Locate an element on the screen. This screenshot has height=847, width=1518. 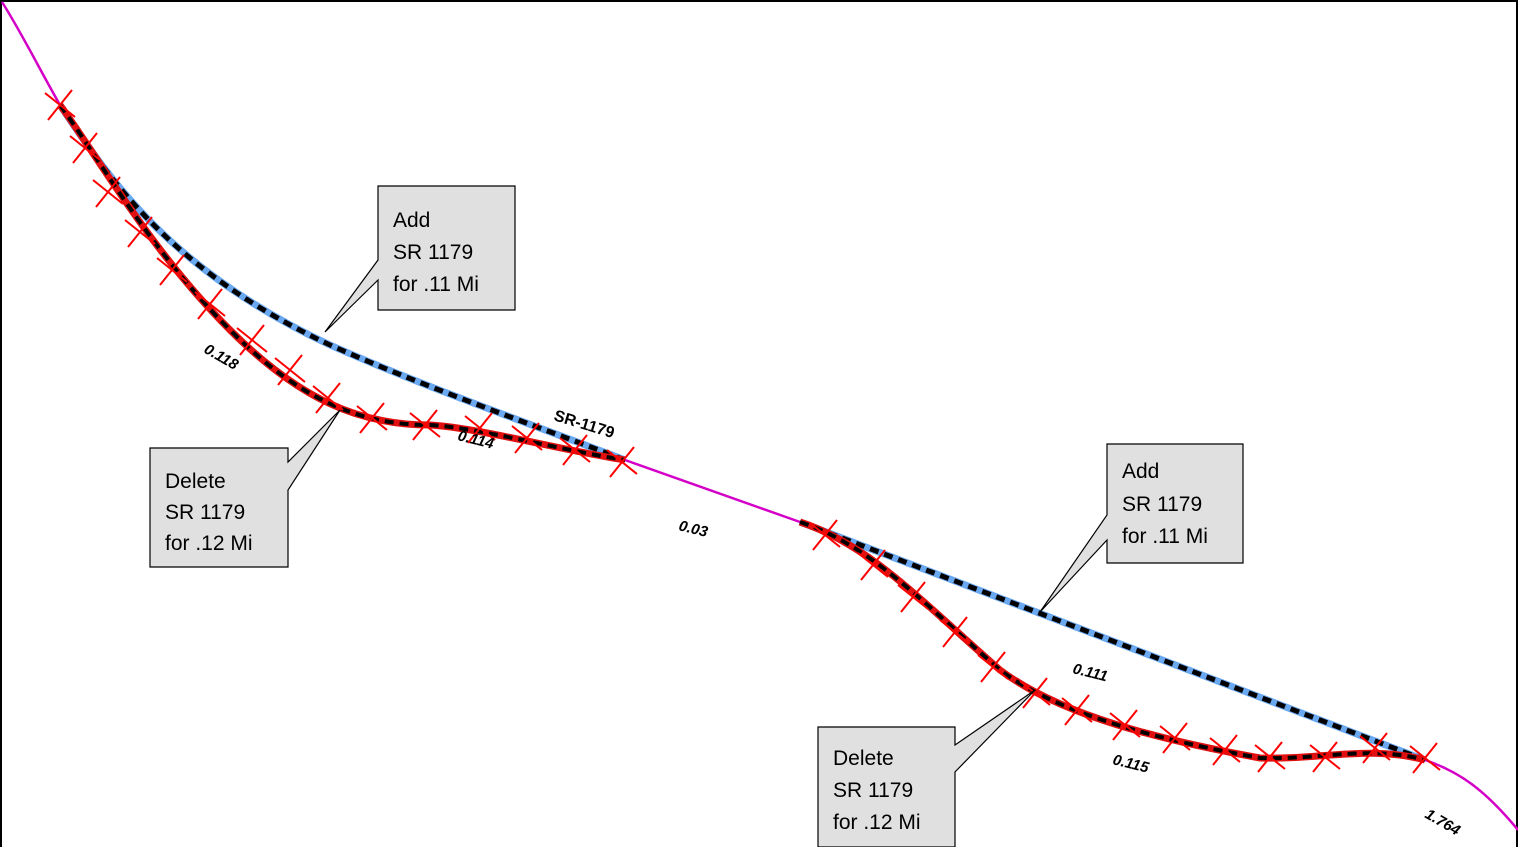
delete-callout-1-line-3: for .12 Mi is located at coordinates (209, 543).